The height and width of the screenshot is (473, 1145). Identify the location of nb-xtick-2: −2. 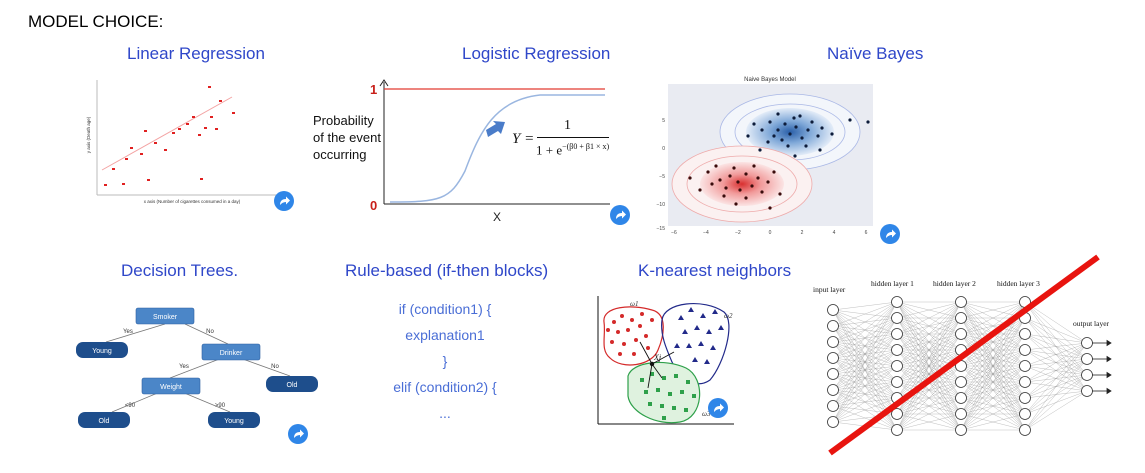
(738, 233).